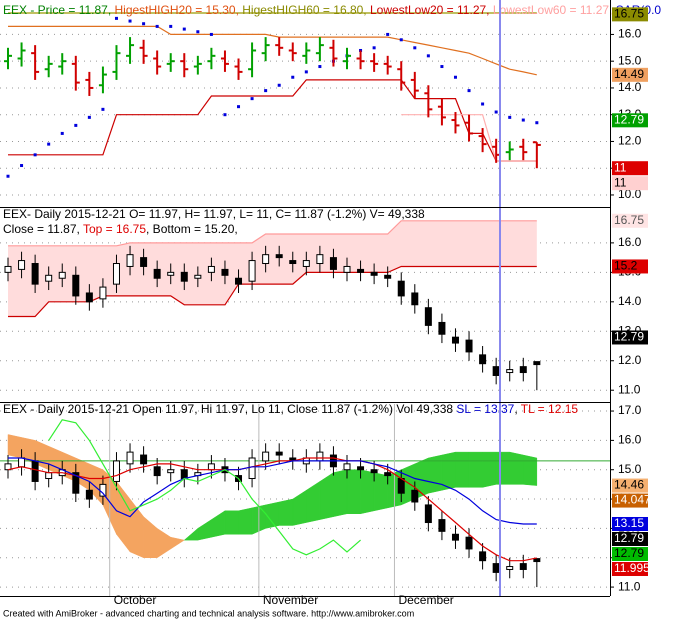 The width and height of the screenshot is (673, 621). I want to click on title-part: TL = 12.15, so click(550, 409).